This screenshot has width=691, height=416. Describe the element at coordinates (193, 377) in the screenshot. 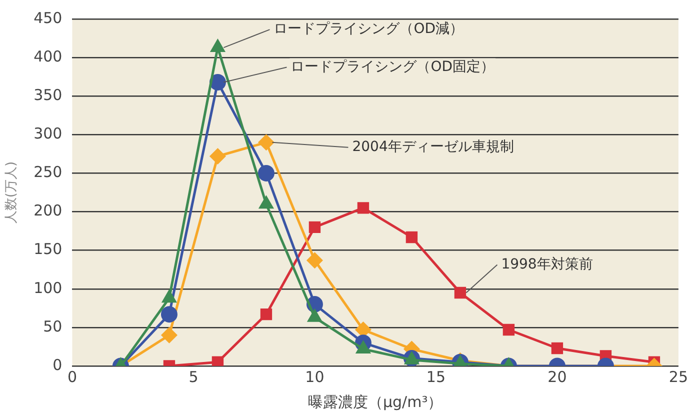

I see `x-tick-label: 5` at that location.